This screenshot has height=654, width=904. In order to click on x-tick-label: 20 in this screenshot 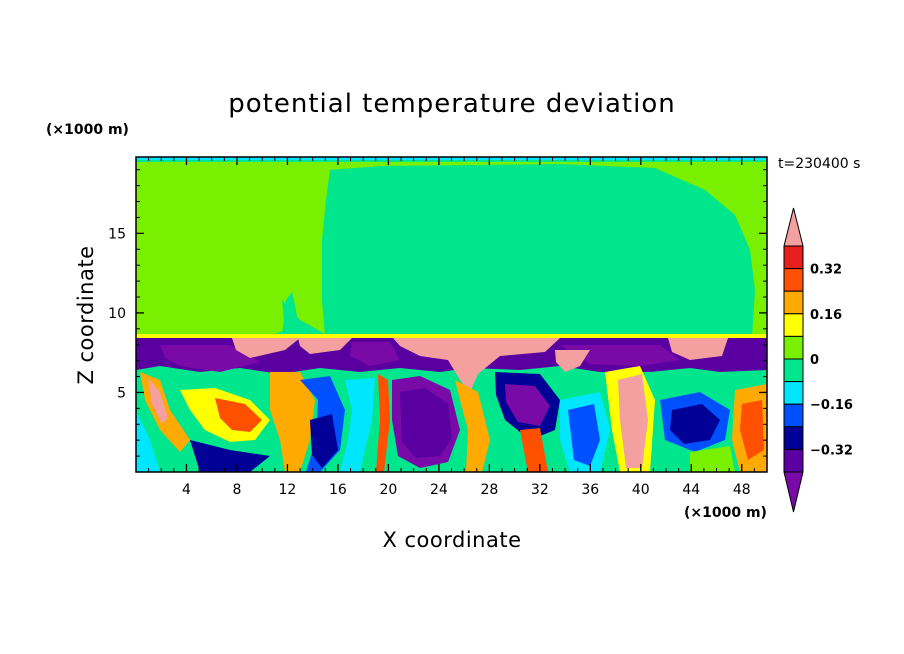, I will do `click(388, 490)`.